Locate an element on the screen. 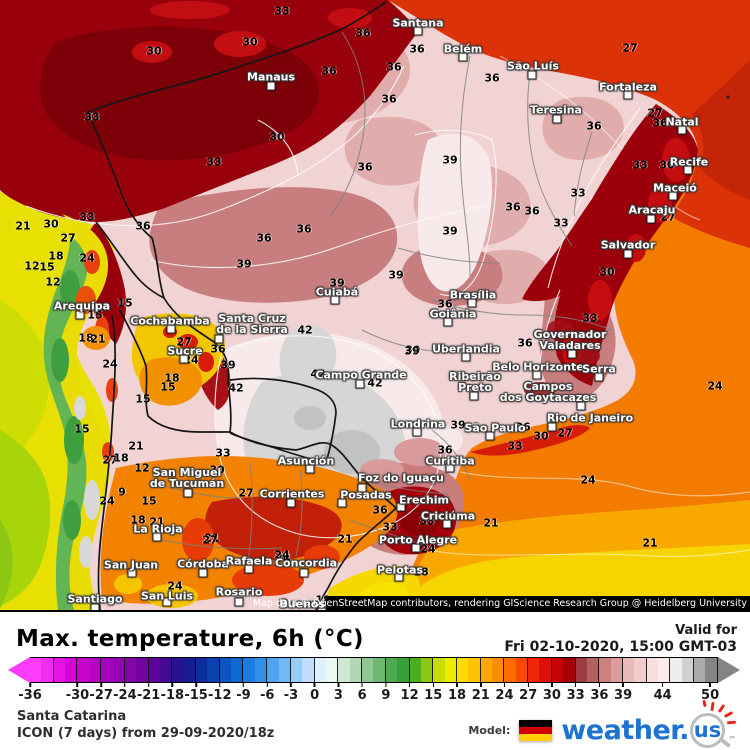  model-run-label: ICON (7 days) from 29-09-2020/18z is located at coordinates (146, 733).